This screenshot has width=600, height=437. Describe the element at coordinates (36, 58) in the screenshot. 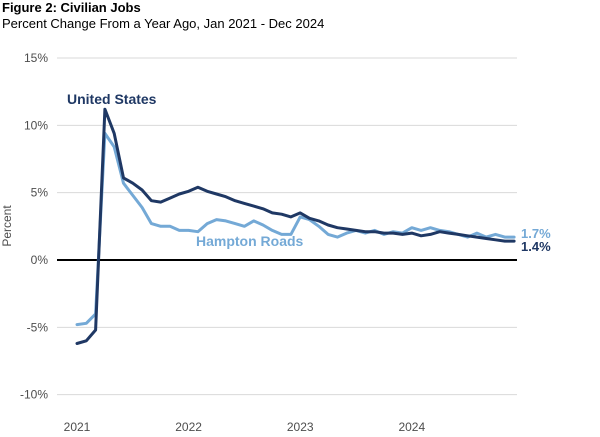

I see `y-tick-label: 15%` at that location.